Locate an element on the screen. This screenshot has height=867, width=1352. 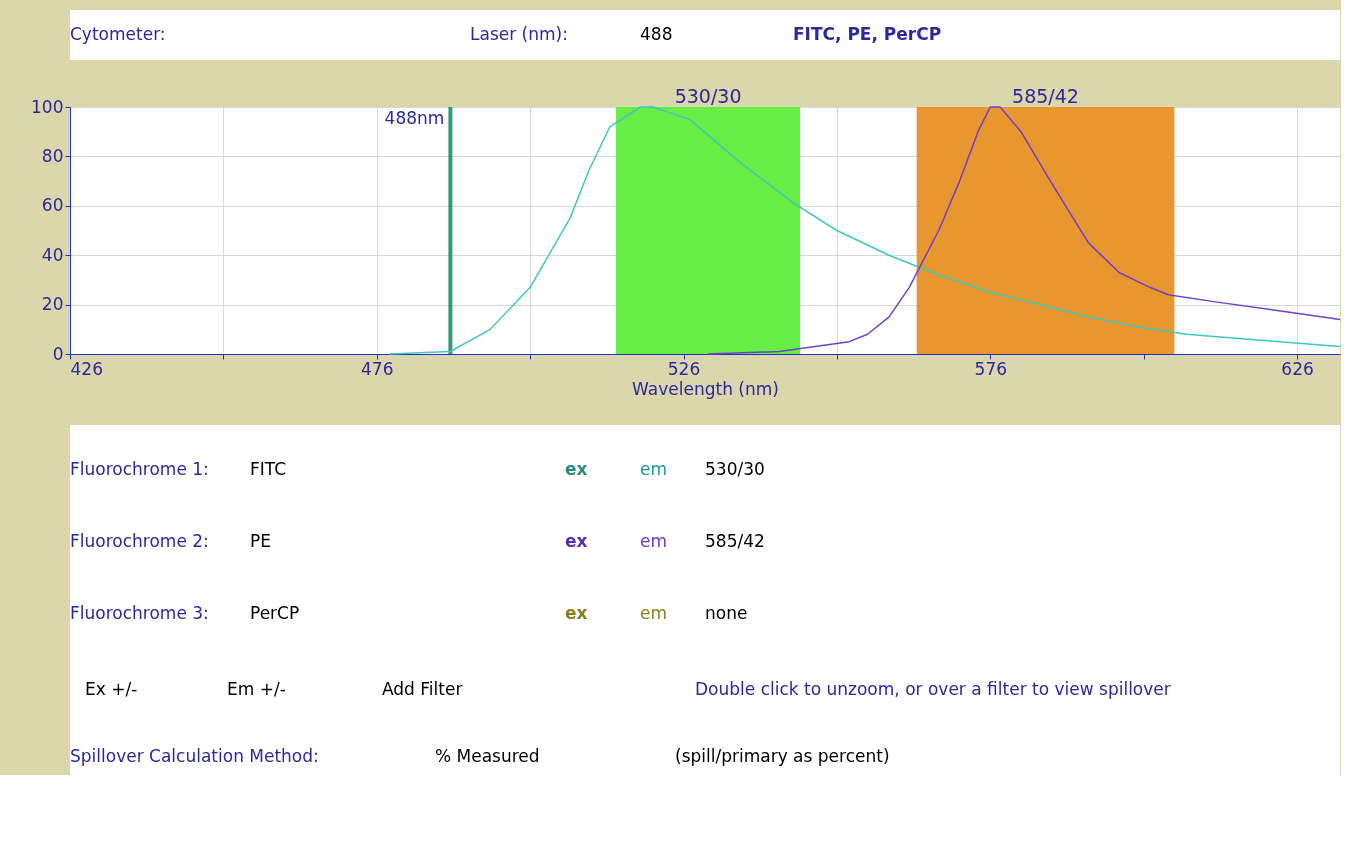
band-label: 530/30 is located at coordinates (708, 96).